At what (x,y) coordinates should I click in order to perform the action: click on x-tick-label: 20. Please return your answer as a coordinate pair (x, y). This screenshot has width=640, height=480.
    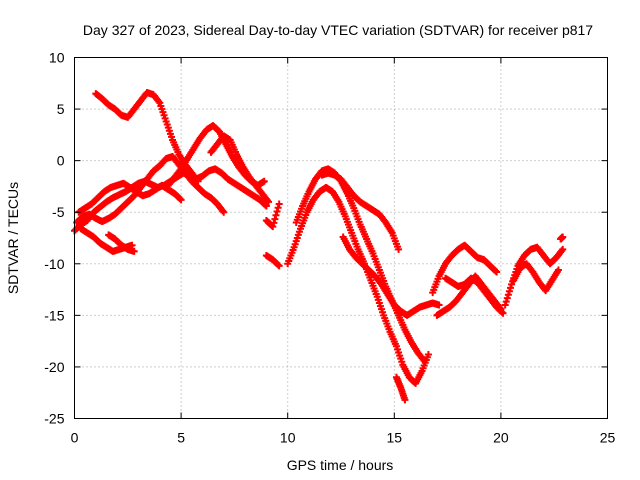
    Looking at the image, I should click on (501, 438).